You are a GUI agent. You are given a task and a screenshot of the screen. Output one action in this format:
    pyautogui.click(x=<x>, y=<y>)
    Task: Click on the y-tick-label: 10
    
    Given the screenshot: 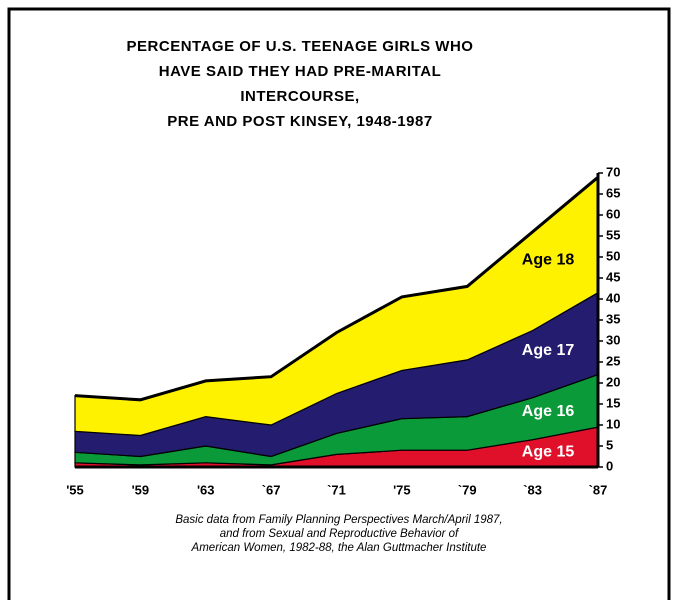 What is the action you would take?
    pyautogui.click(x=613, y=423)
    